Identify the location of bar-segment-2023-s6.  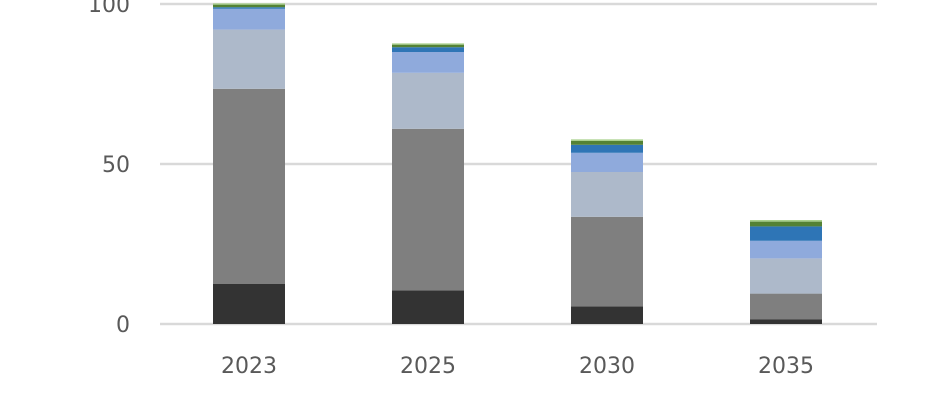
(249, 6).